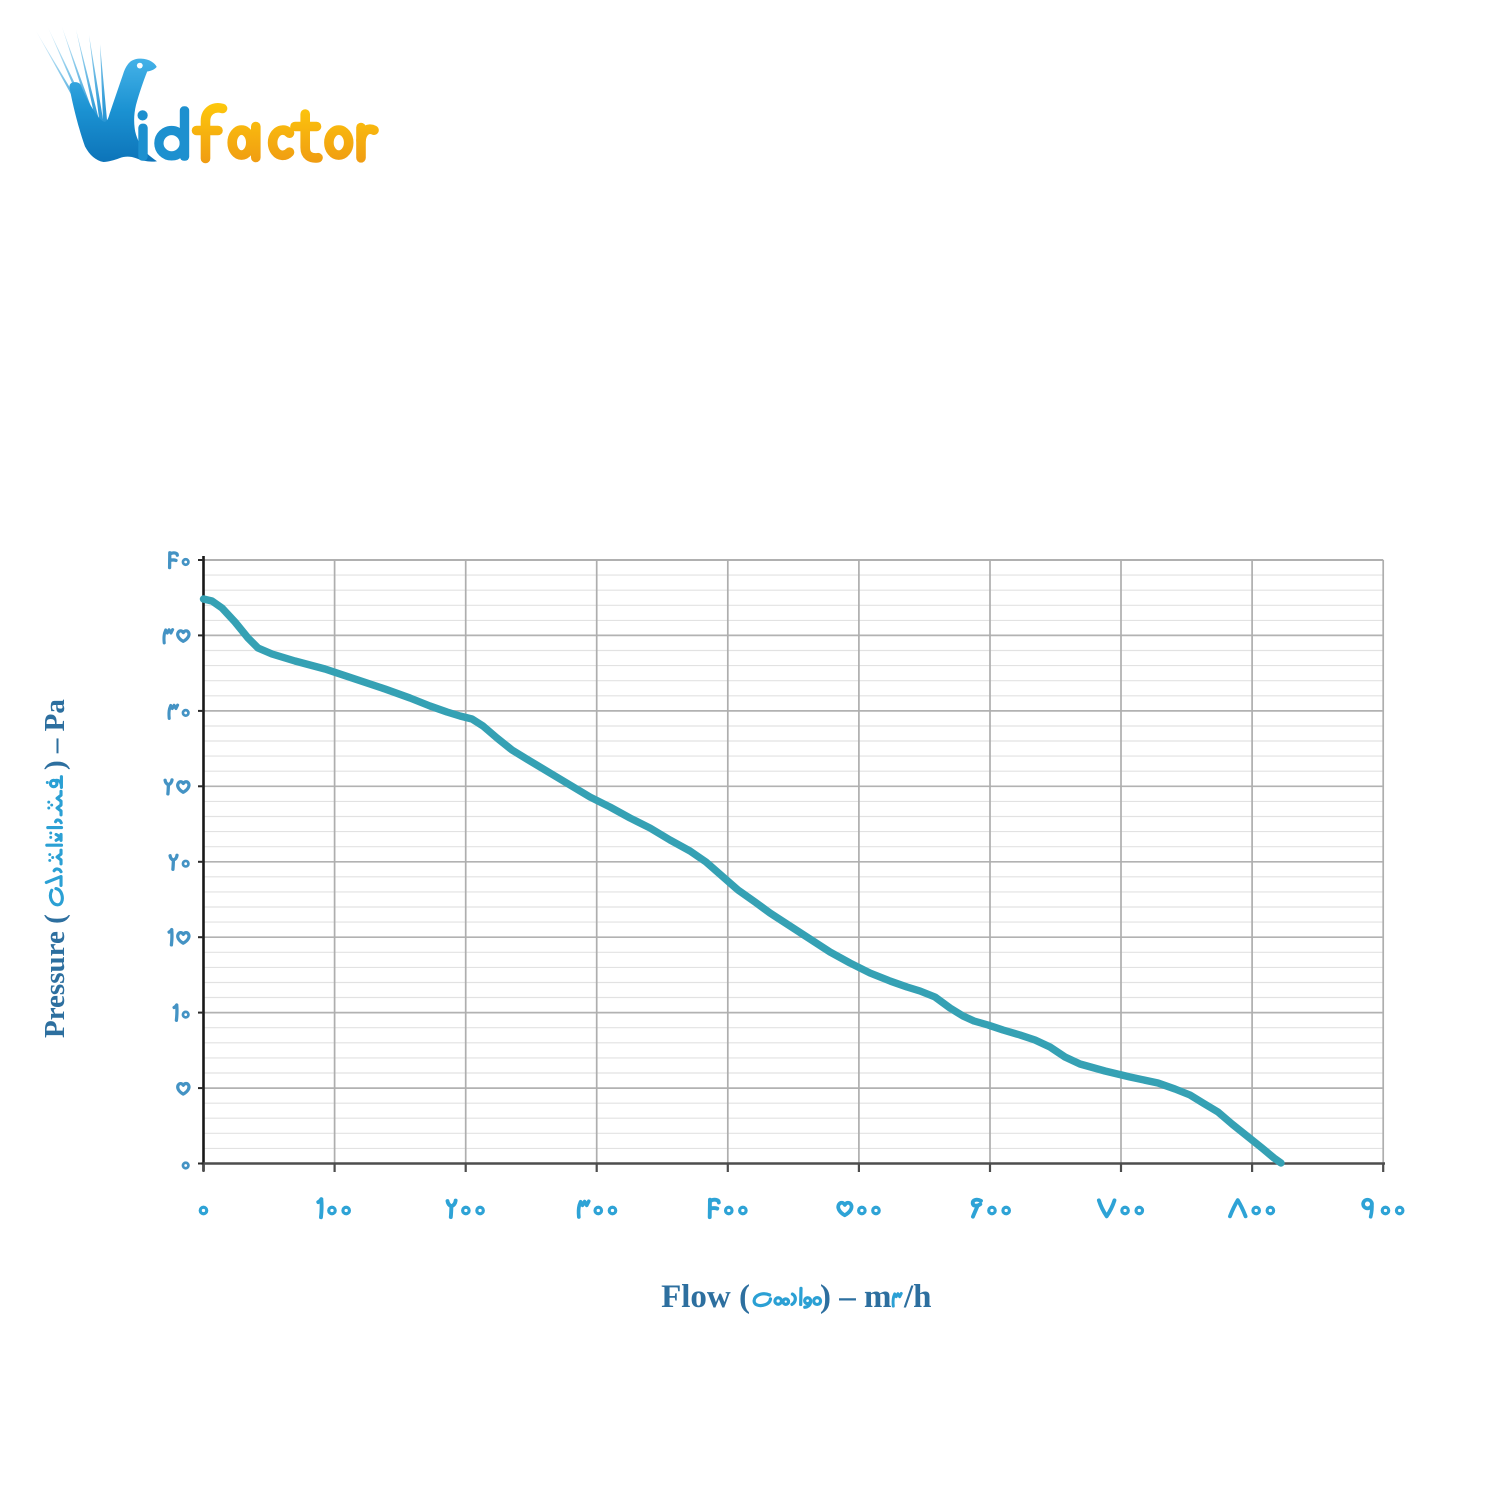 The width and height of the screenshot is (1500, 1500). Describe the element at coordinates (855, 1297) in the screenshot. I see `svg-text: ) – m` at that location.